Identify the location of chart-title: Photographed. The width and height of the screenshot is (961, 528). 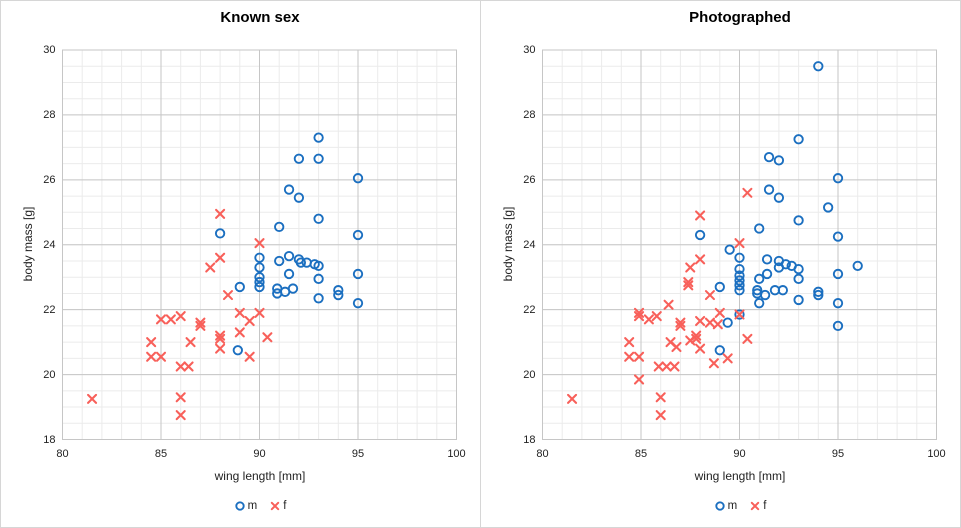
(740, 17).